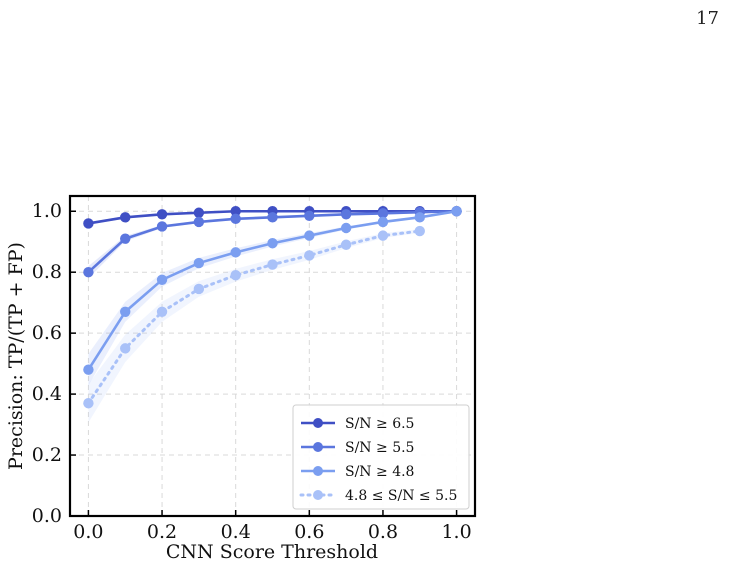  I want to click on y-tick-label: 0.8, so click(47, 272).